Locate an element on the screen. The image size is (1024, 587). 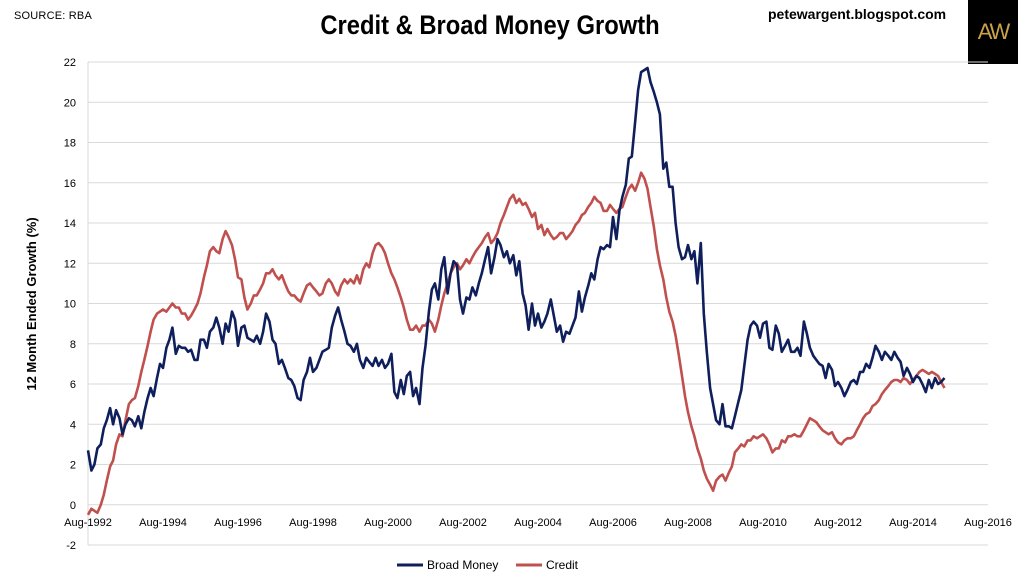
y-axis-label: 12 Month Ended Growth (%) is located at coordinates (31, 303).